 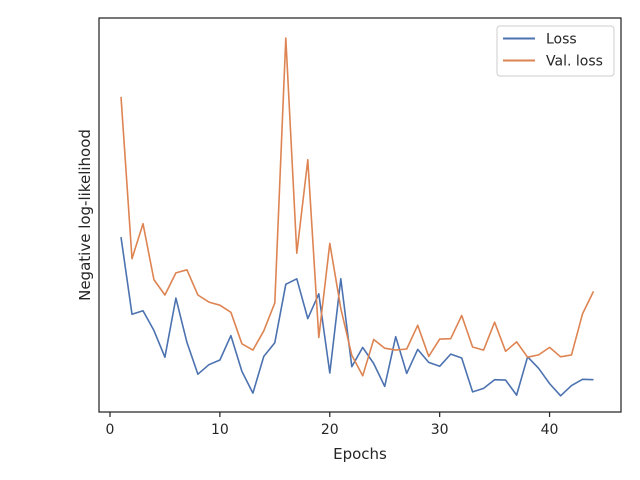 What do you see at coordinates (110, 430) in the screenshot?
I see `x-tick-label: 0` at bounding box center [110, 430].